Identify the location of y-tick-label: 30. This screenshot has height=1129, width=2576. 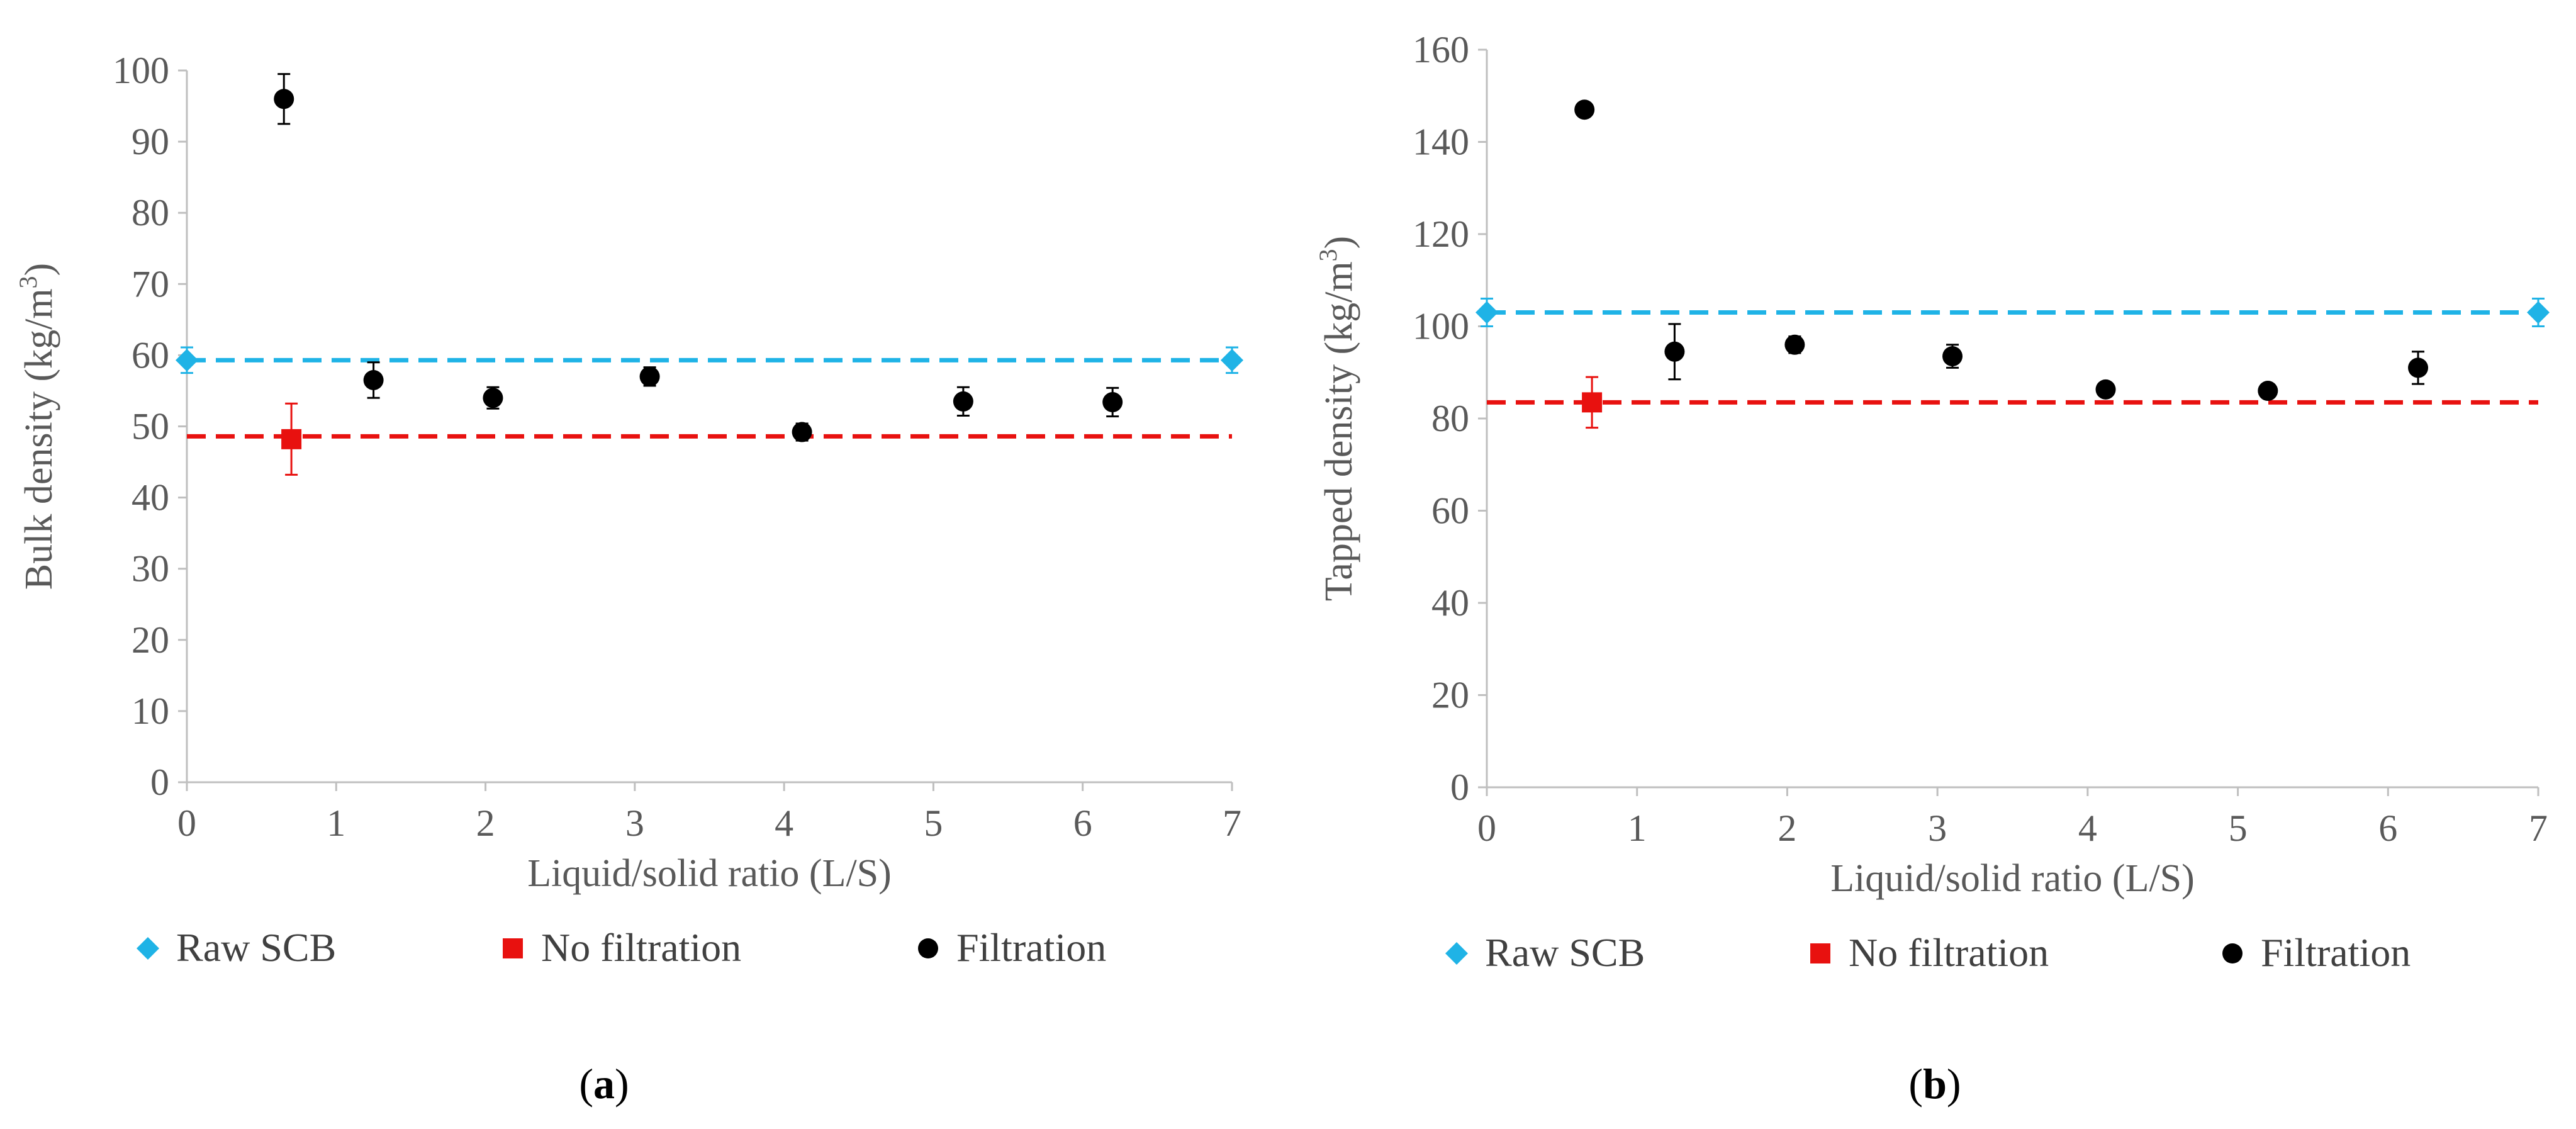
(150, 569).